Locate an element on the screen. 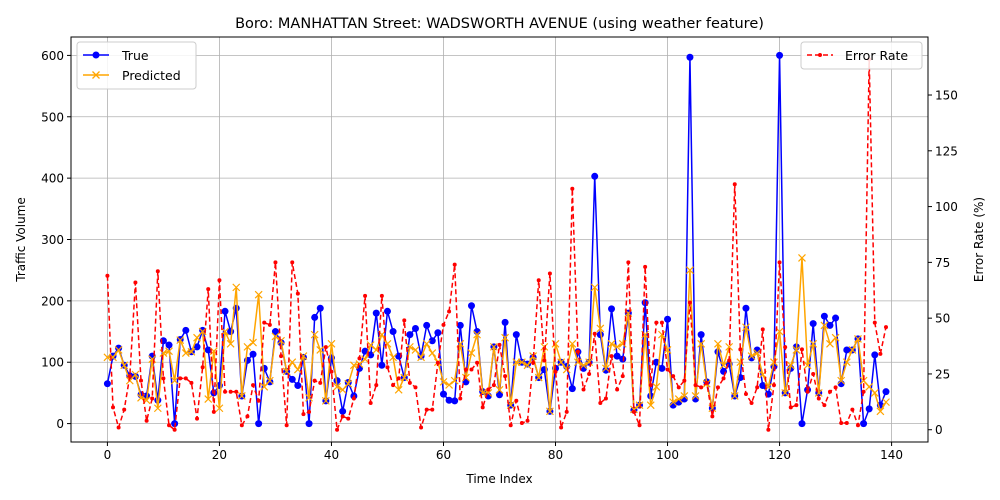  y2-tick-label: 0 is located at coordinates (939, 430).